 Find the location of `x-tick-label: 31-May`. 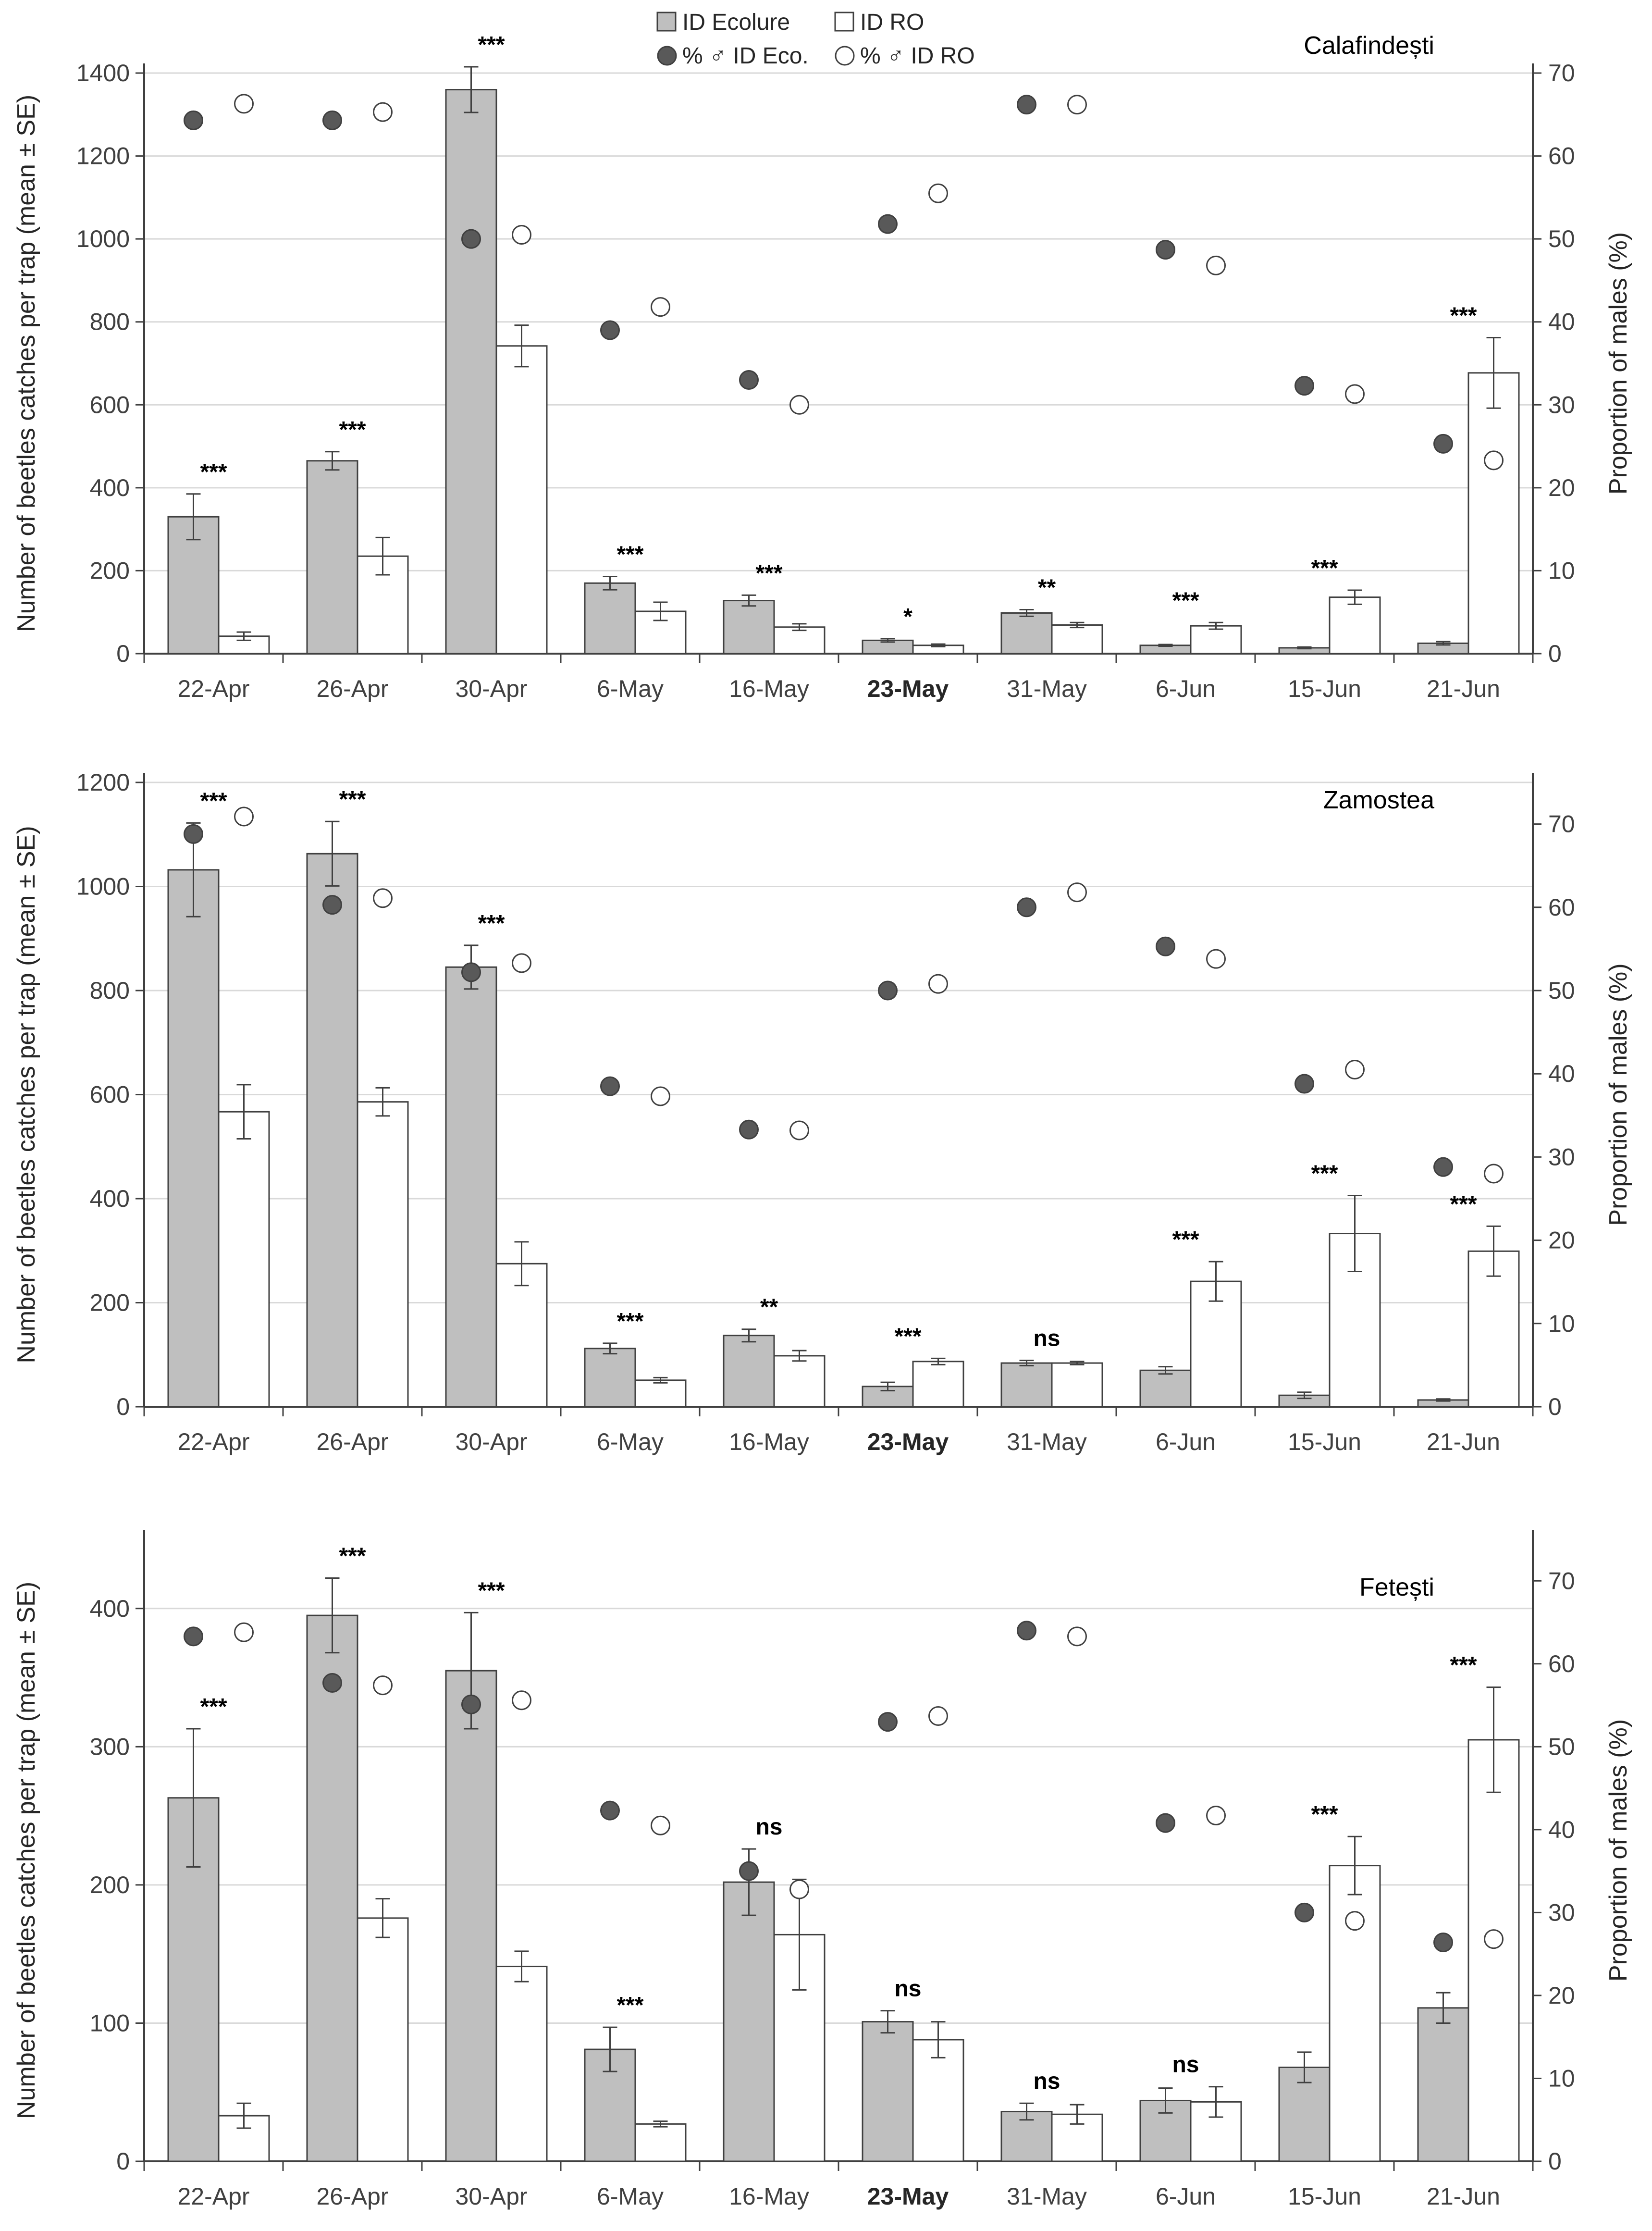

x-tick-label: 31-May is located at coordinates (1047, 1441).